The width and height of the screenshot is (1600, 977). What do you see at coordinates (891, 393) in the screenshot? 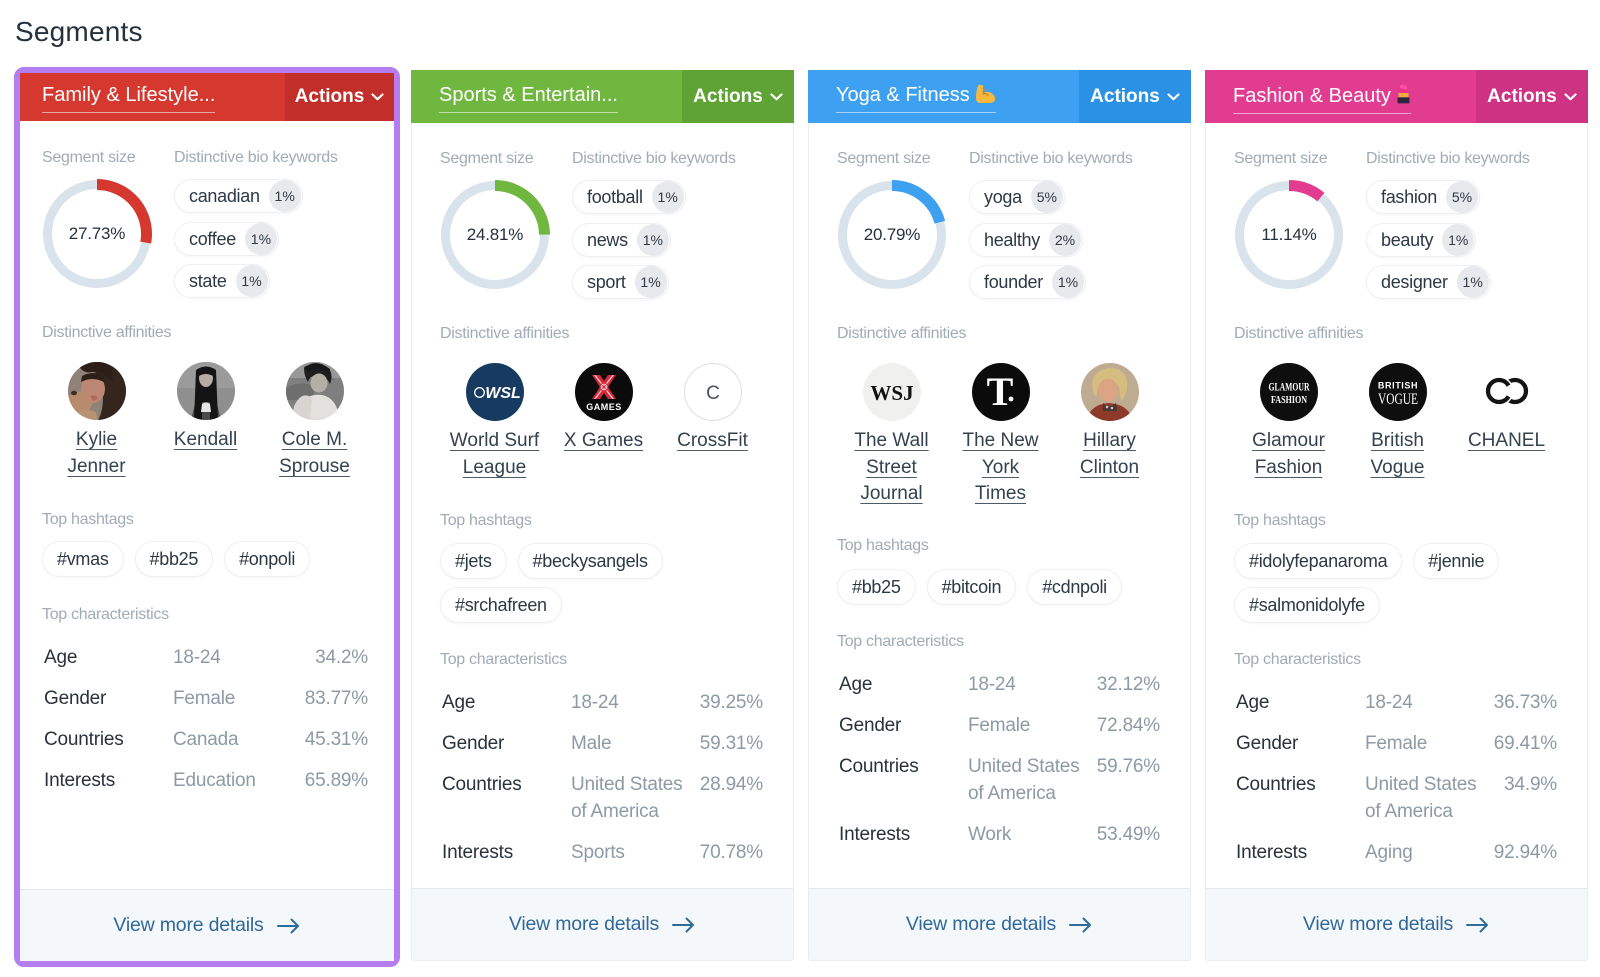
I see `svg-text: WSJ` at bounding box center [891, 393].